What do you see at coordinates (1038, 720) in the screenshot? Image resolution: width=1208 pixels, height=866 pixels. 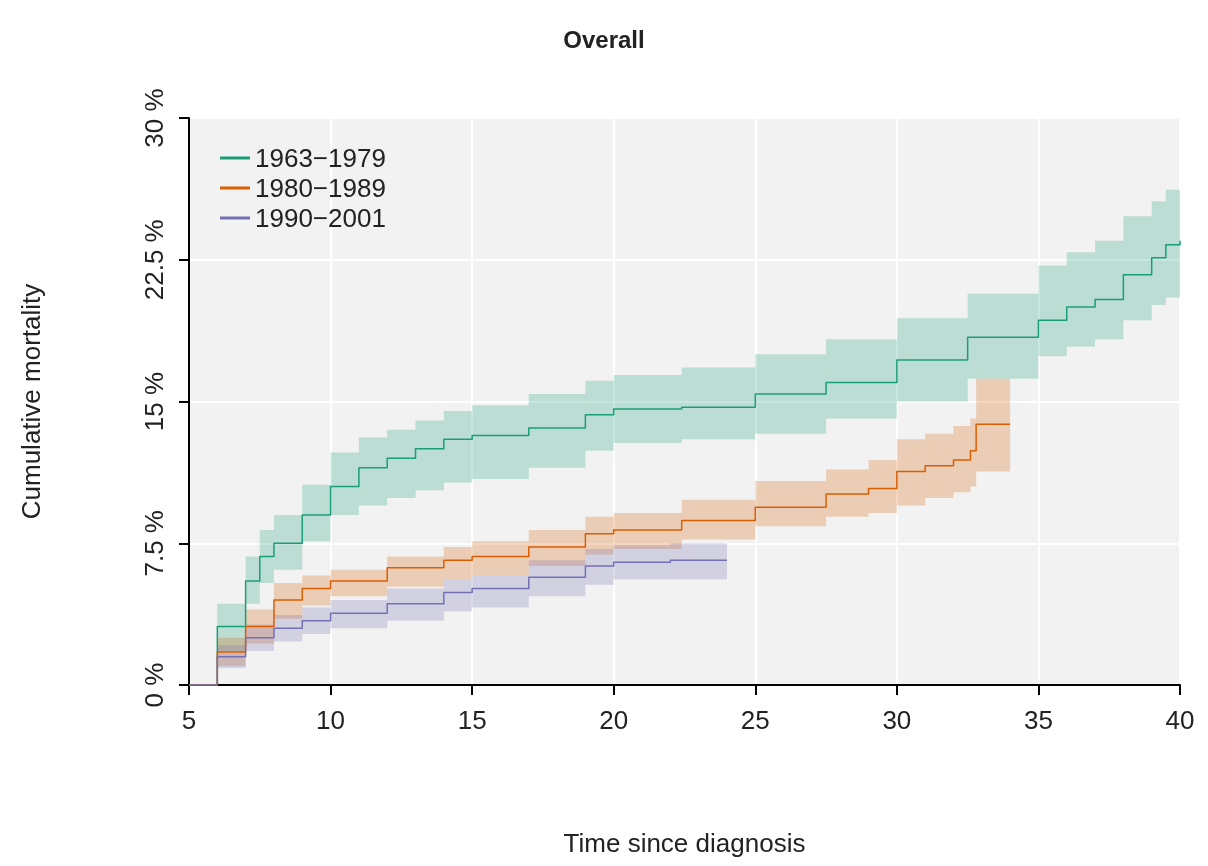 I see `x-tick-label: 35` at bounding box center [1038, 720].